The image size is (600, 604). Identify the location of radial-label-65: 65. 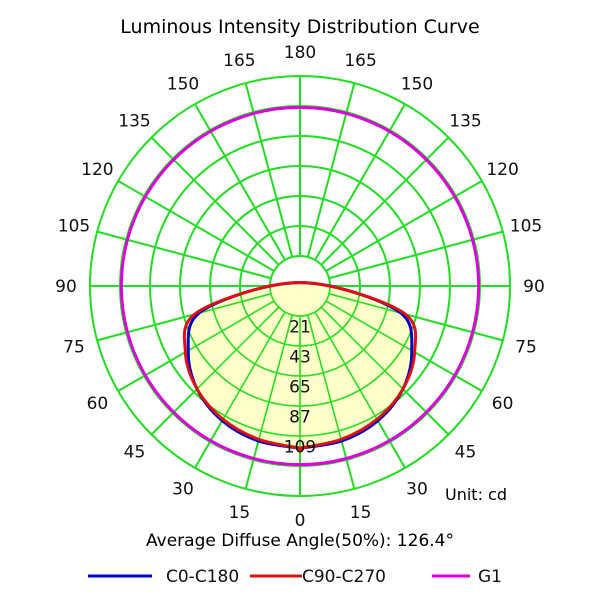
(300, 388).